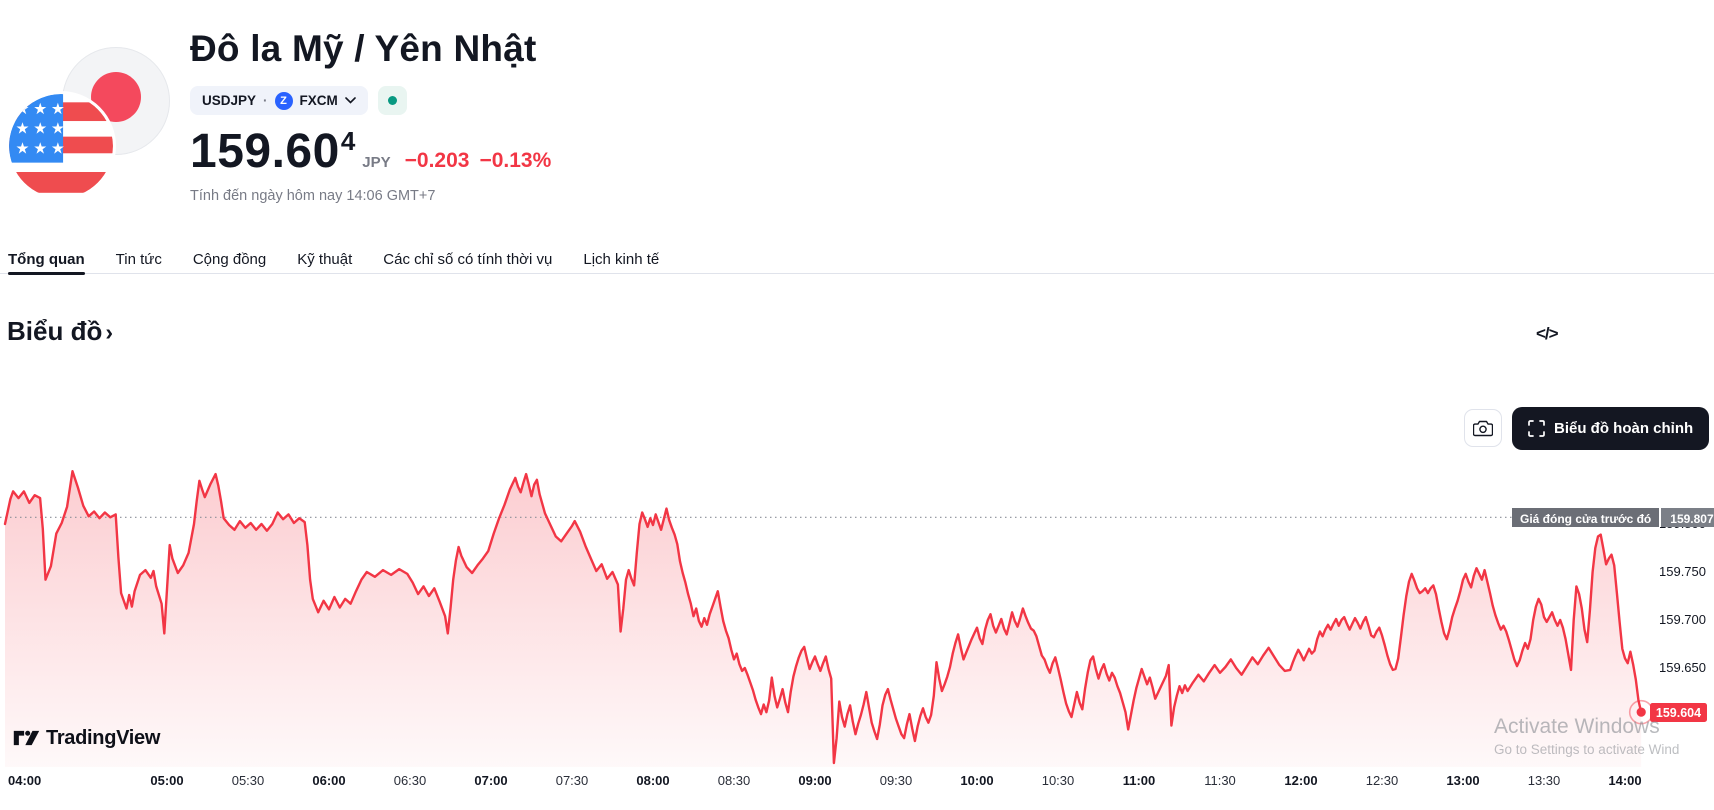 The height and width of the screenshot is (810, 1714). I want to click on as-of-note: Tính đến ngày hôm nay 14:06 GMT+7, so click(313, 196).